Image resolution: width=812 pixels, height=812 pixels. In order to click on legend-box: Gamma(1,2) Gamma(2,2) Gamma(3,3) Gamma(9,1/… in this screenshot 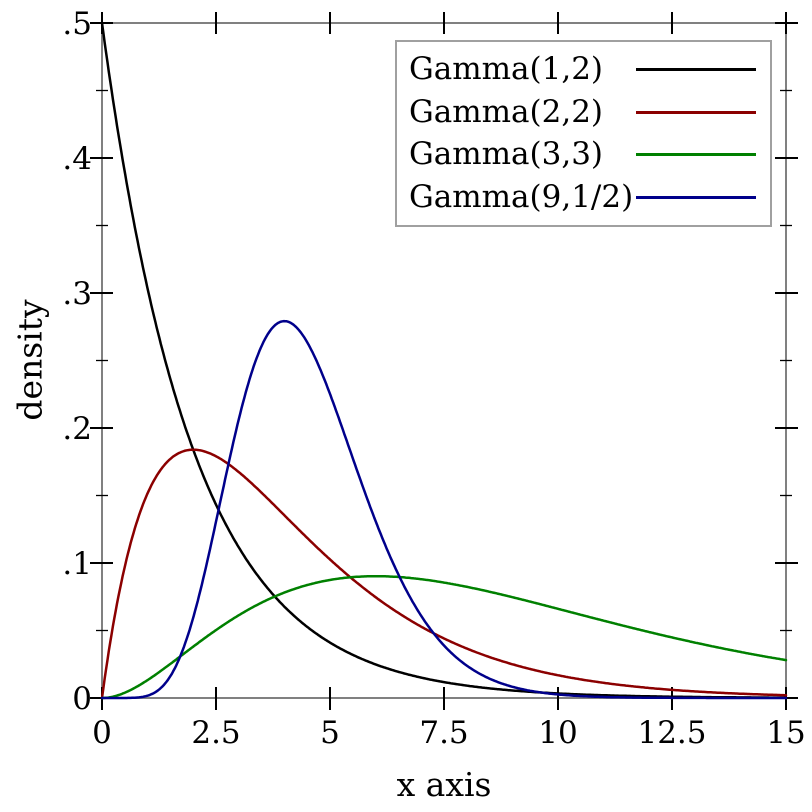, I will do `click(583, 133)`.